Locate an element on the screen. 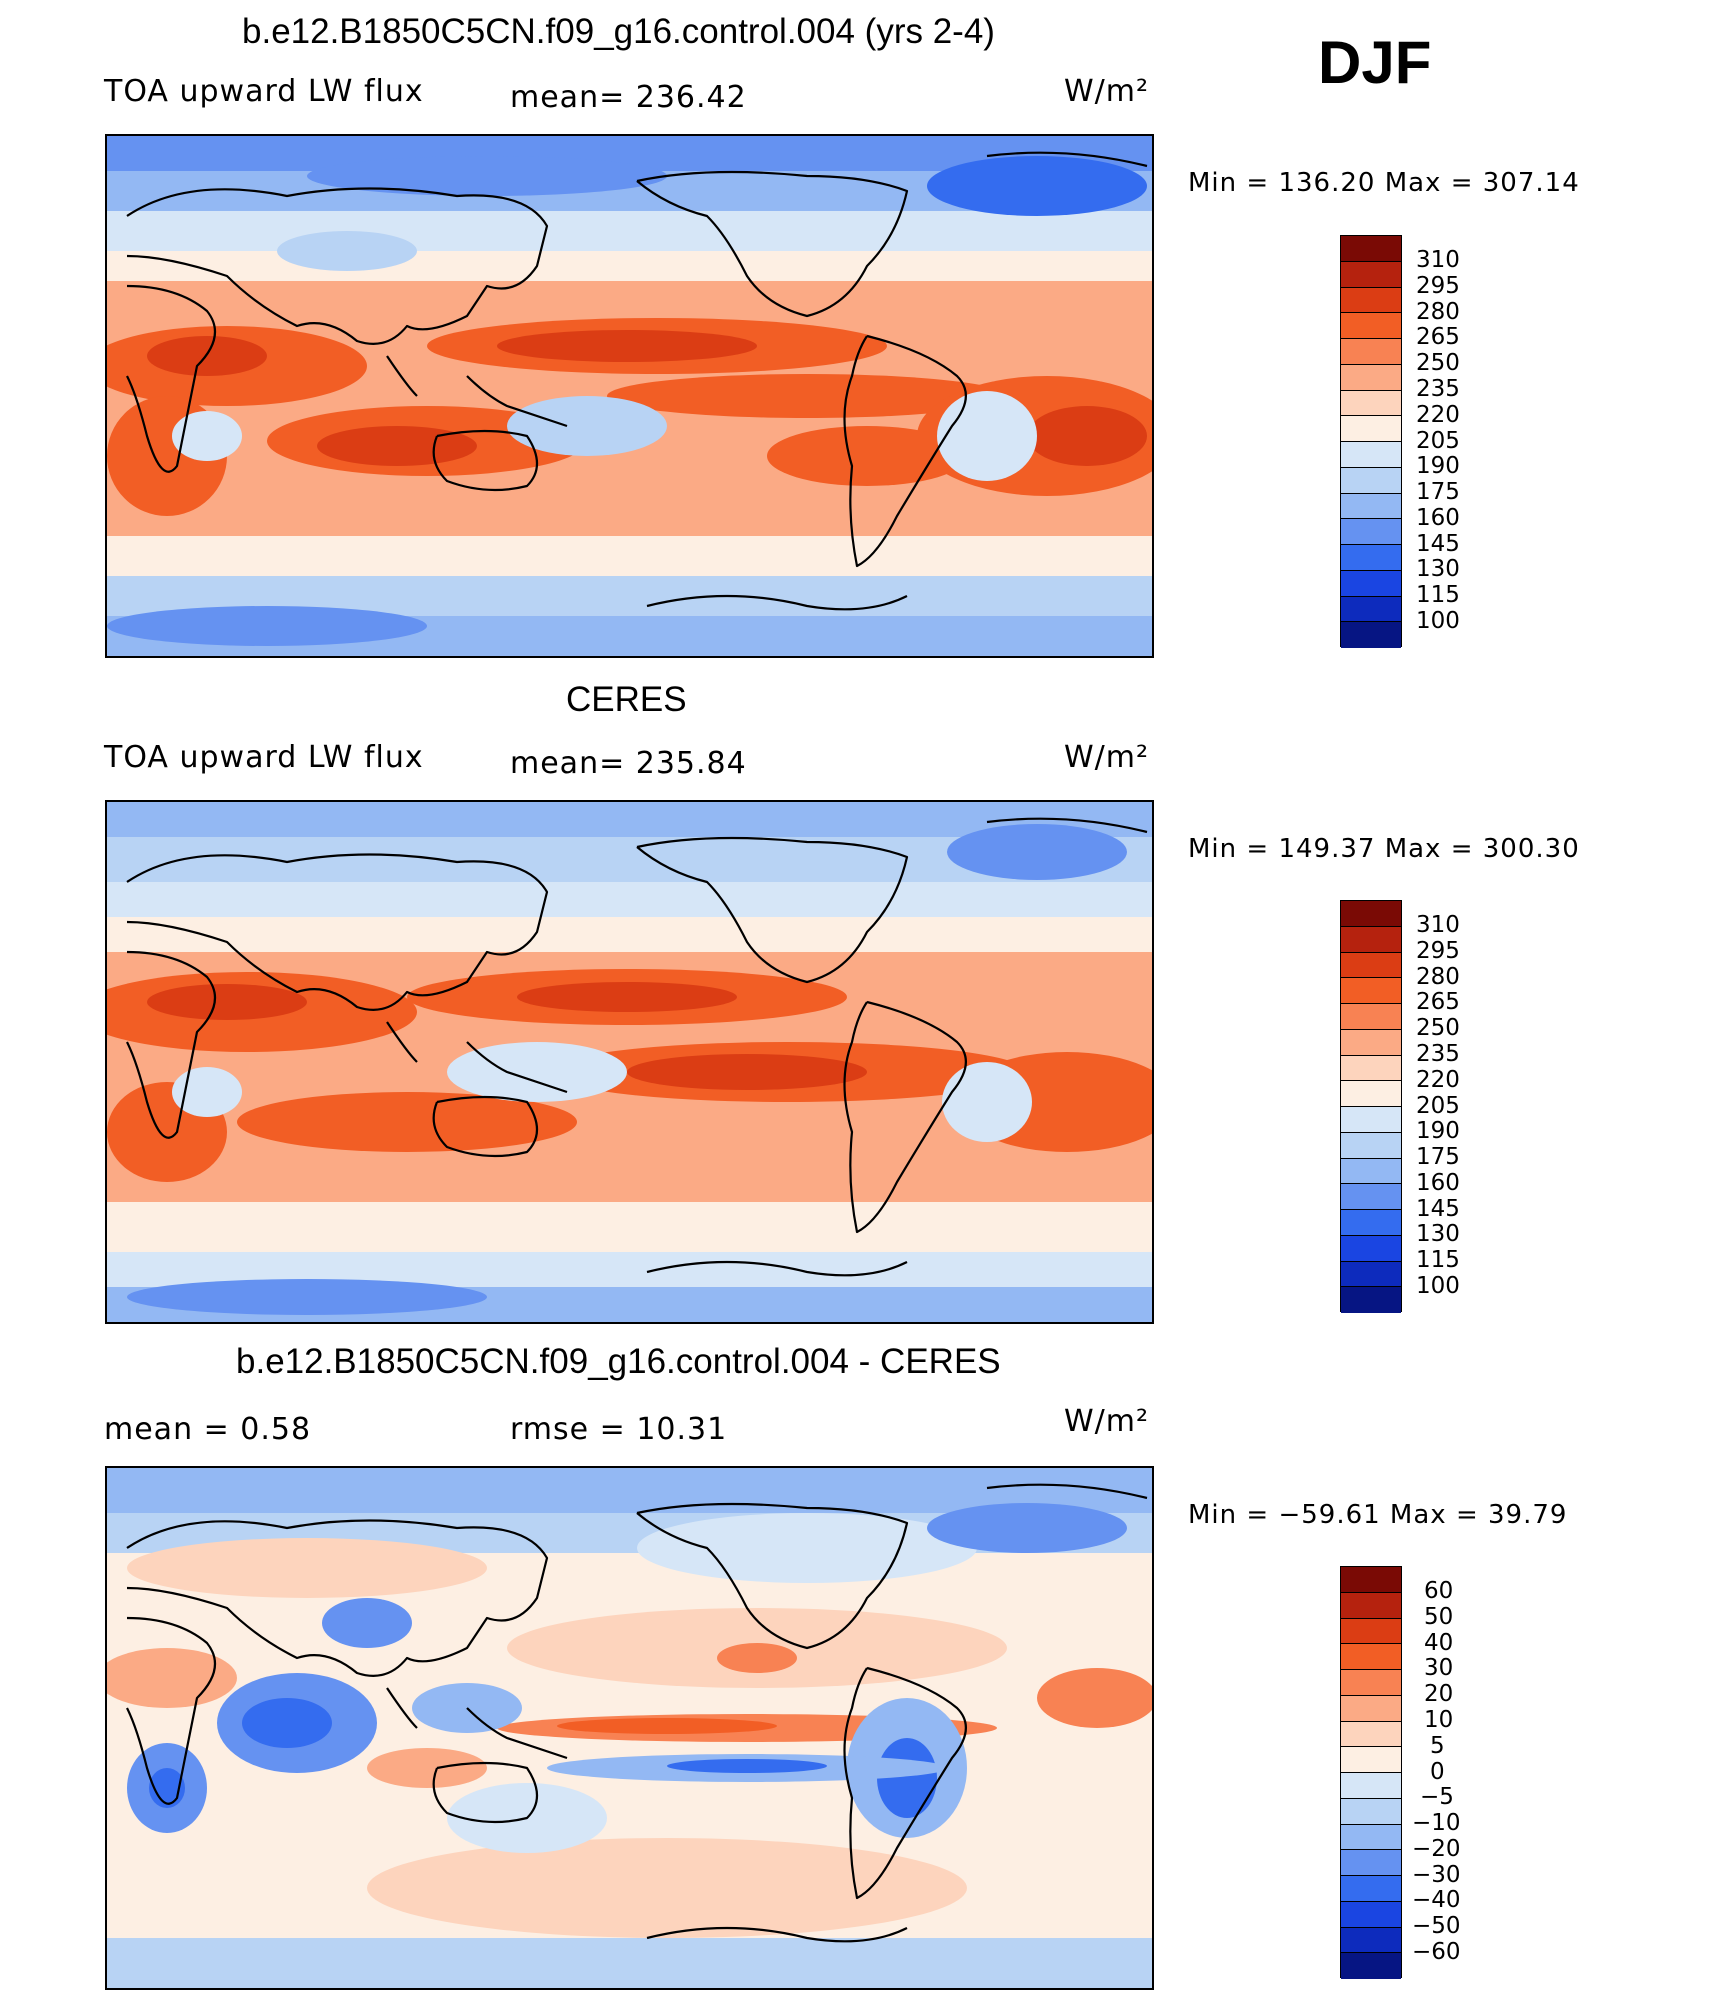 This screenshot has width=1710, height=1997. panel-1-colorbar-tick: 160 is located at coordinates (1438, 518).